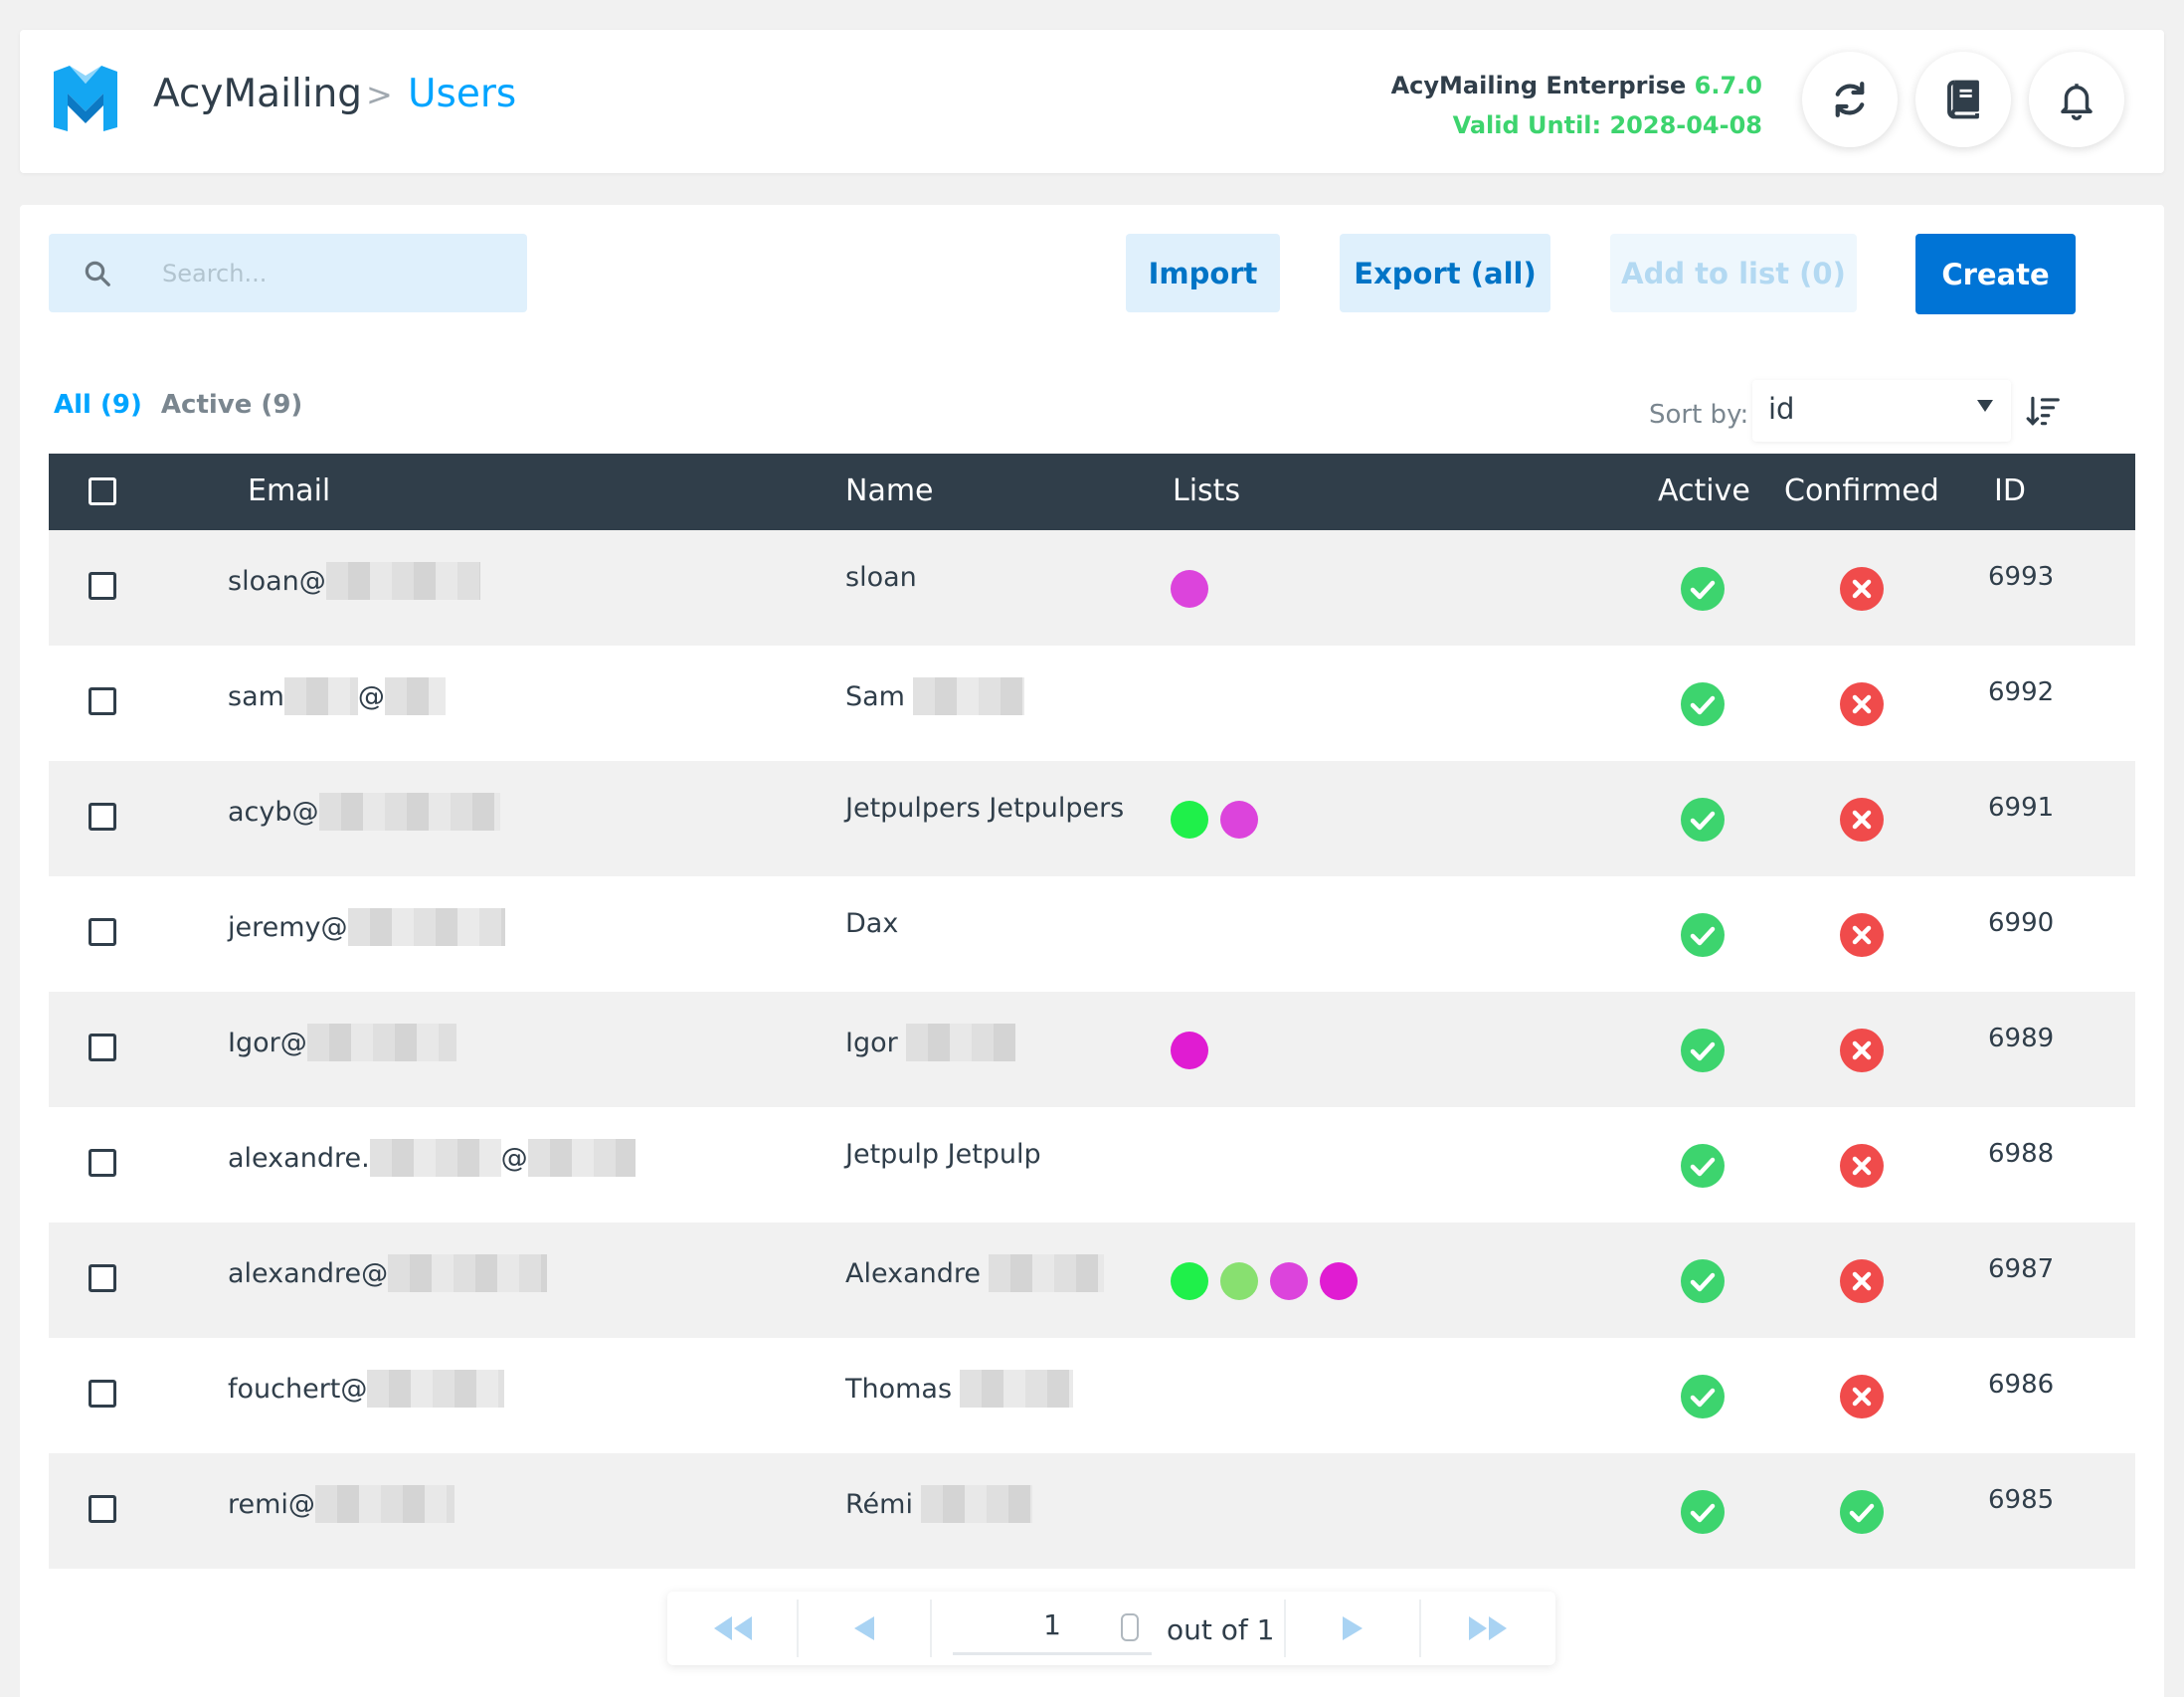 This screenshot has height=1697, width=2184. What do you see at coordinates (875, 696) in the screenshot?
I see `user-name: Sam` at bounding box center [875, 696].